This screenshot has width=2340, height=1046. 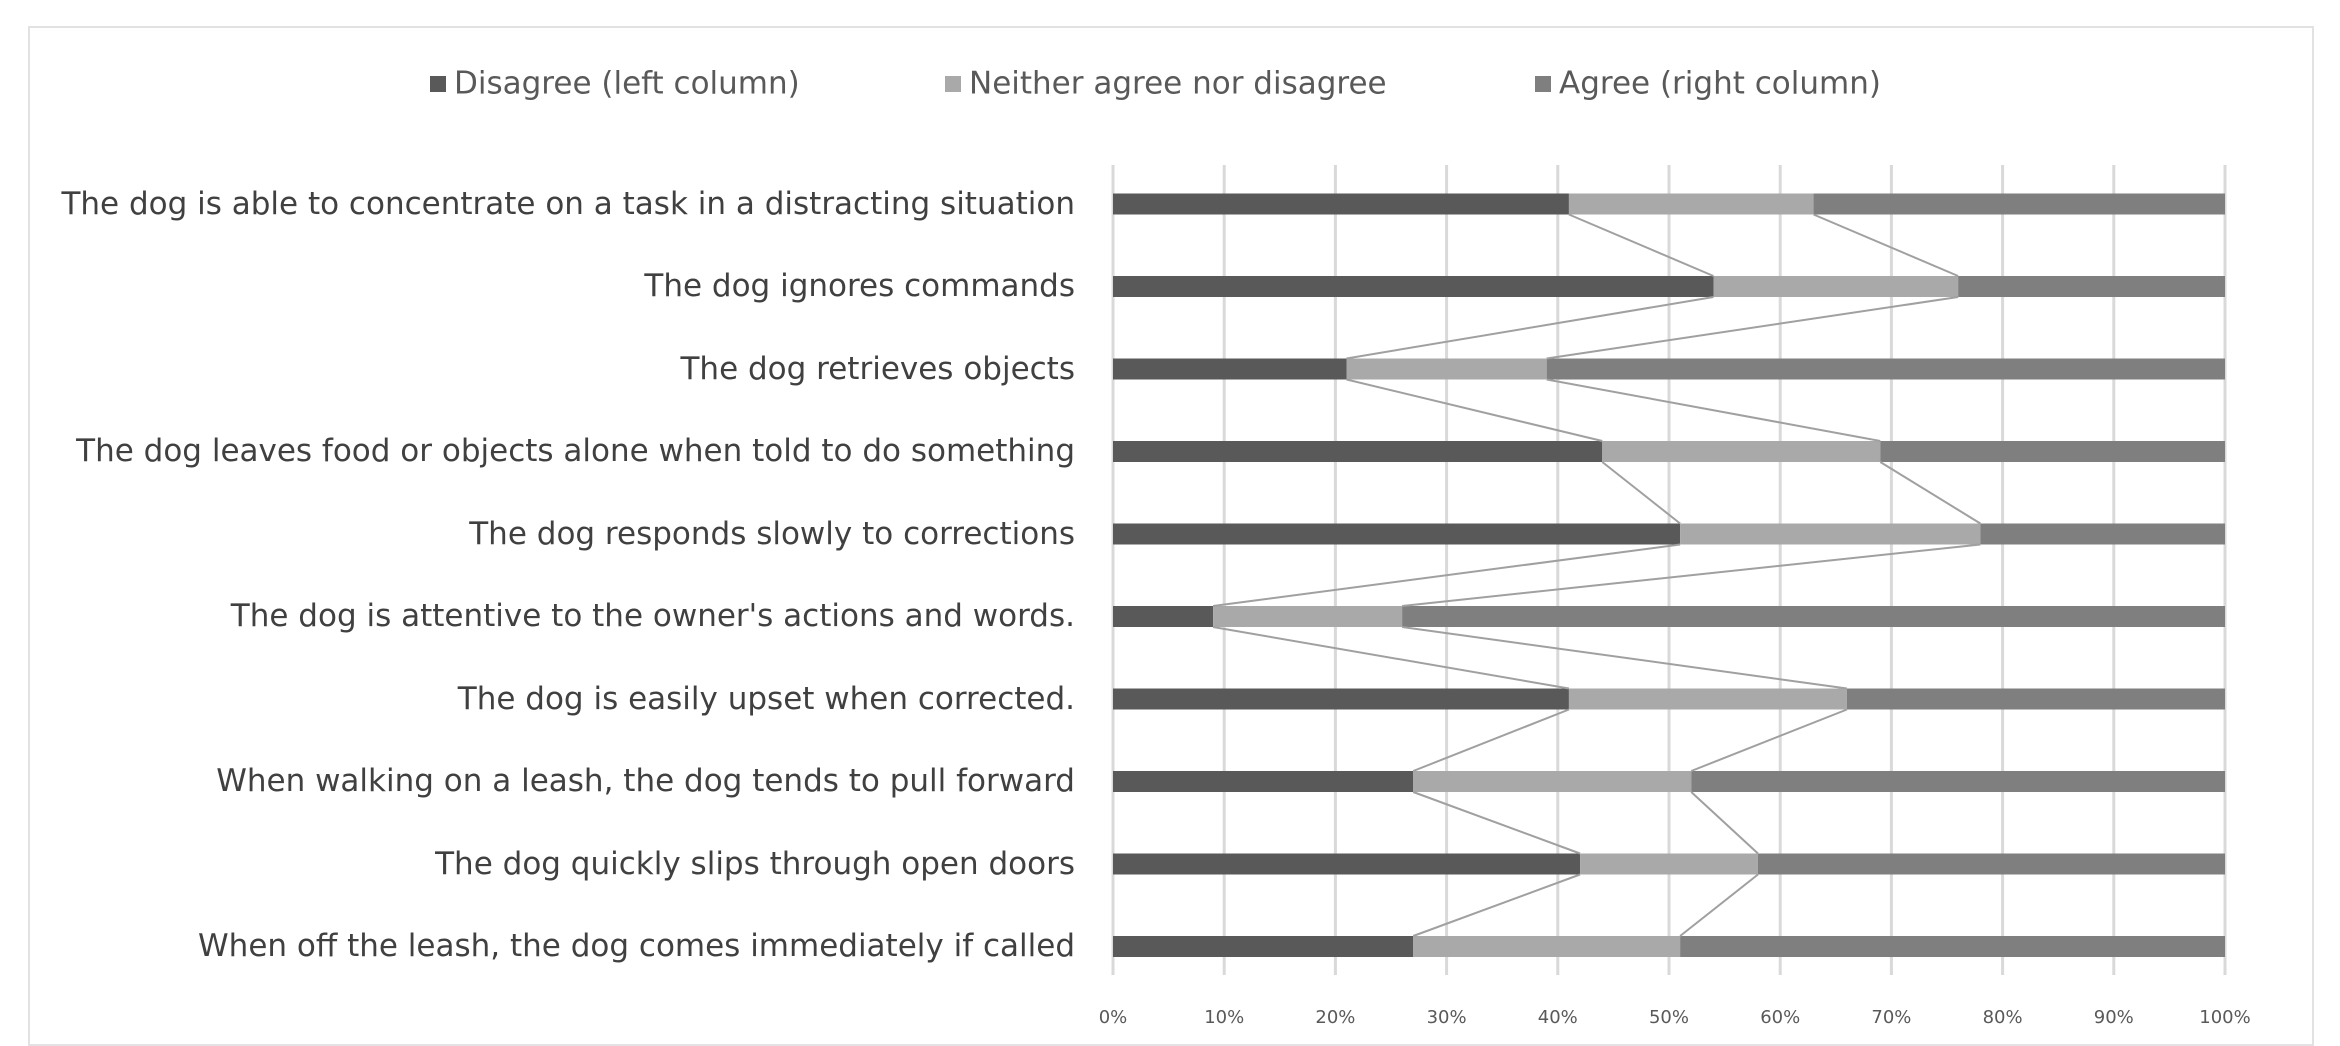 What do you see at coordinates (562, 287) in the screenshot?
I see `category-label: The dog ignores commands` at bounding box center [562, 287].